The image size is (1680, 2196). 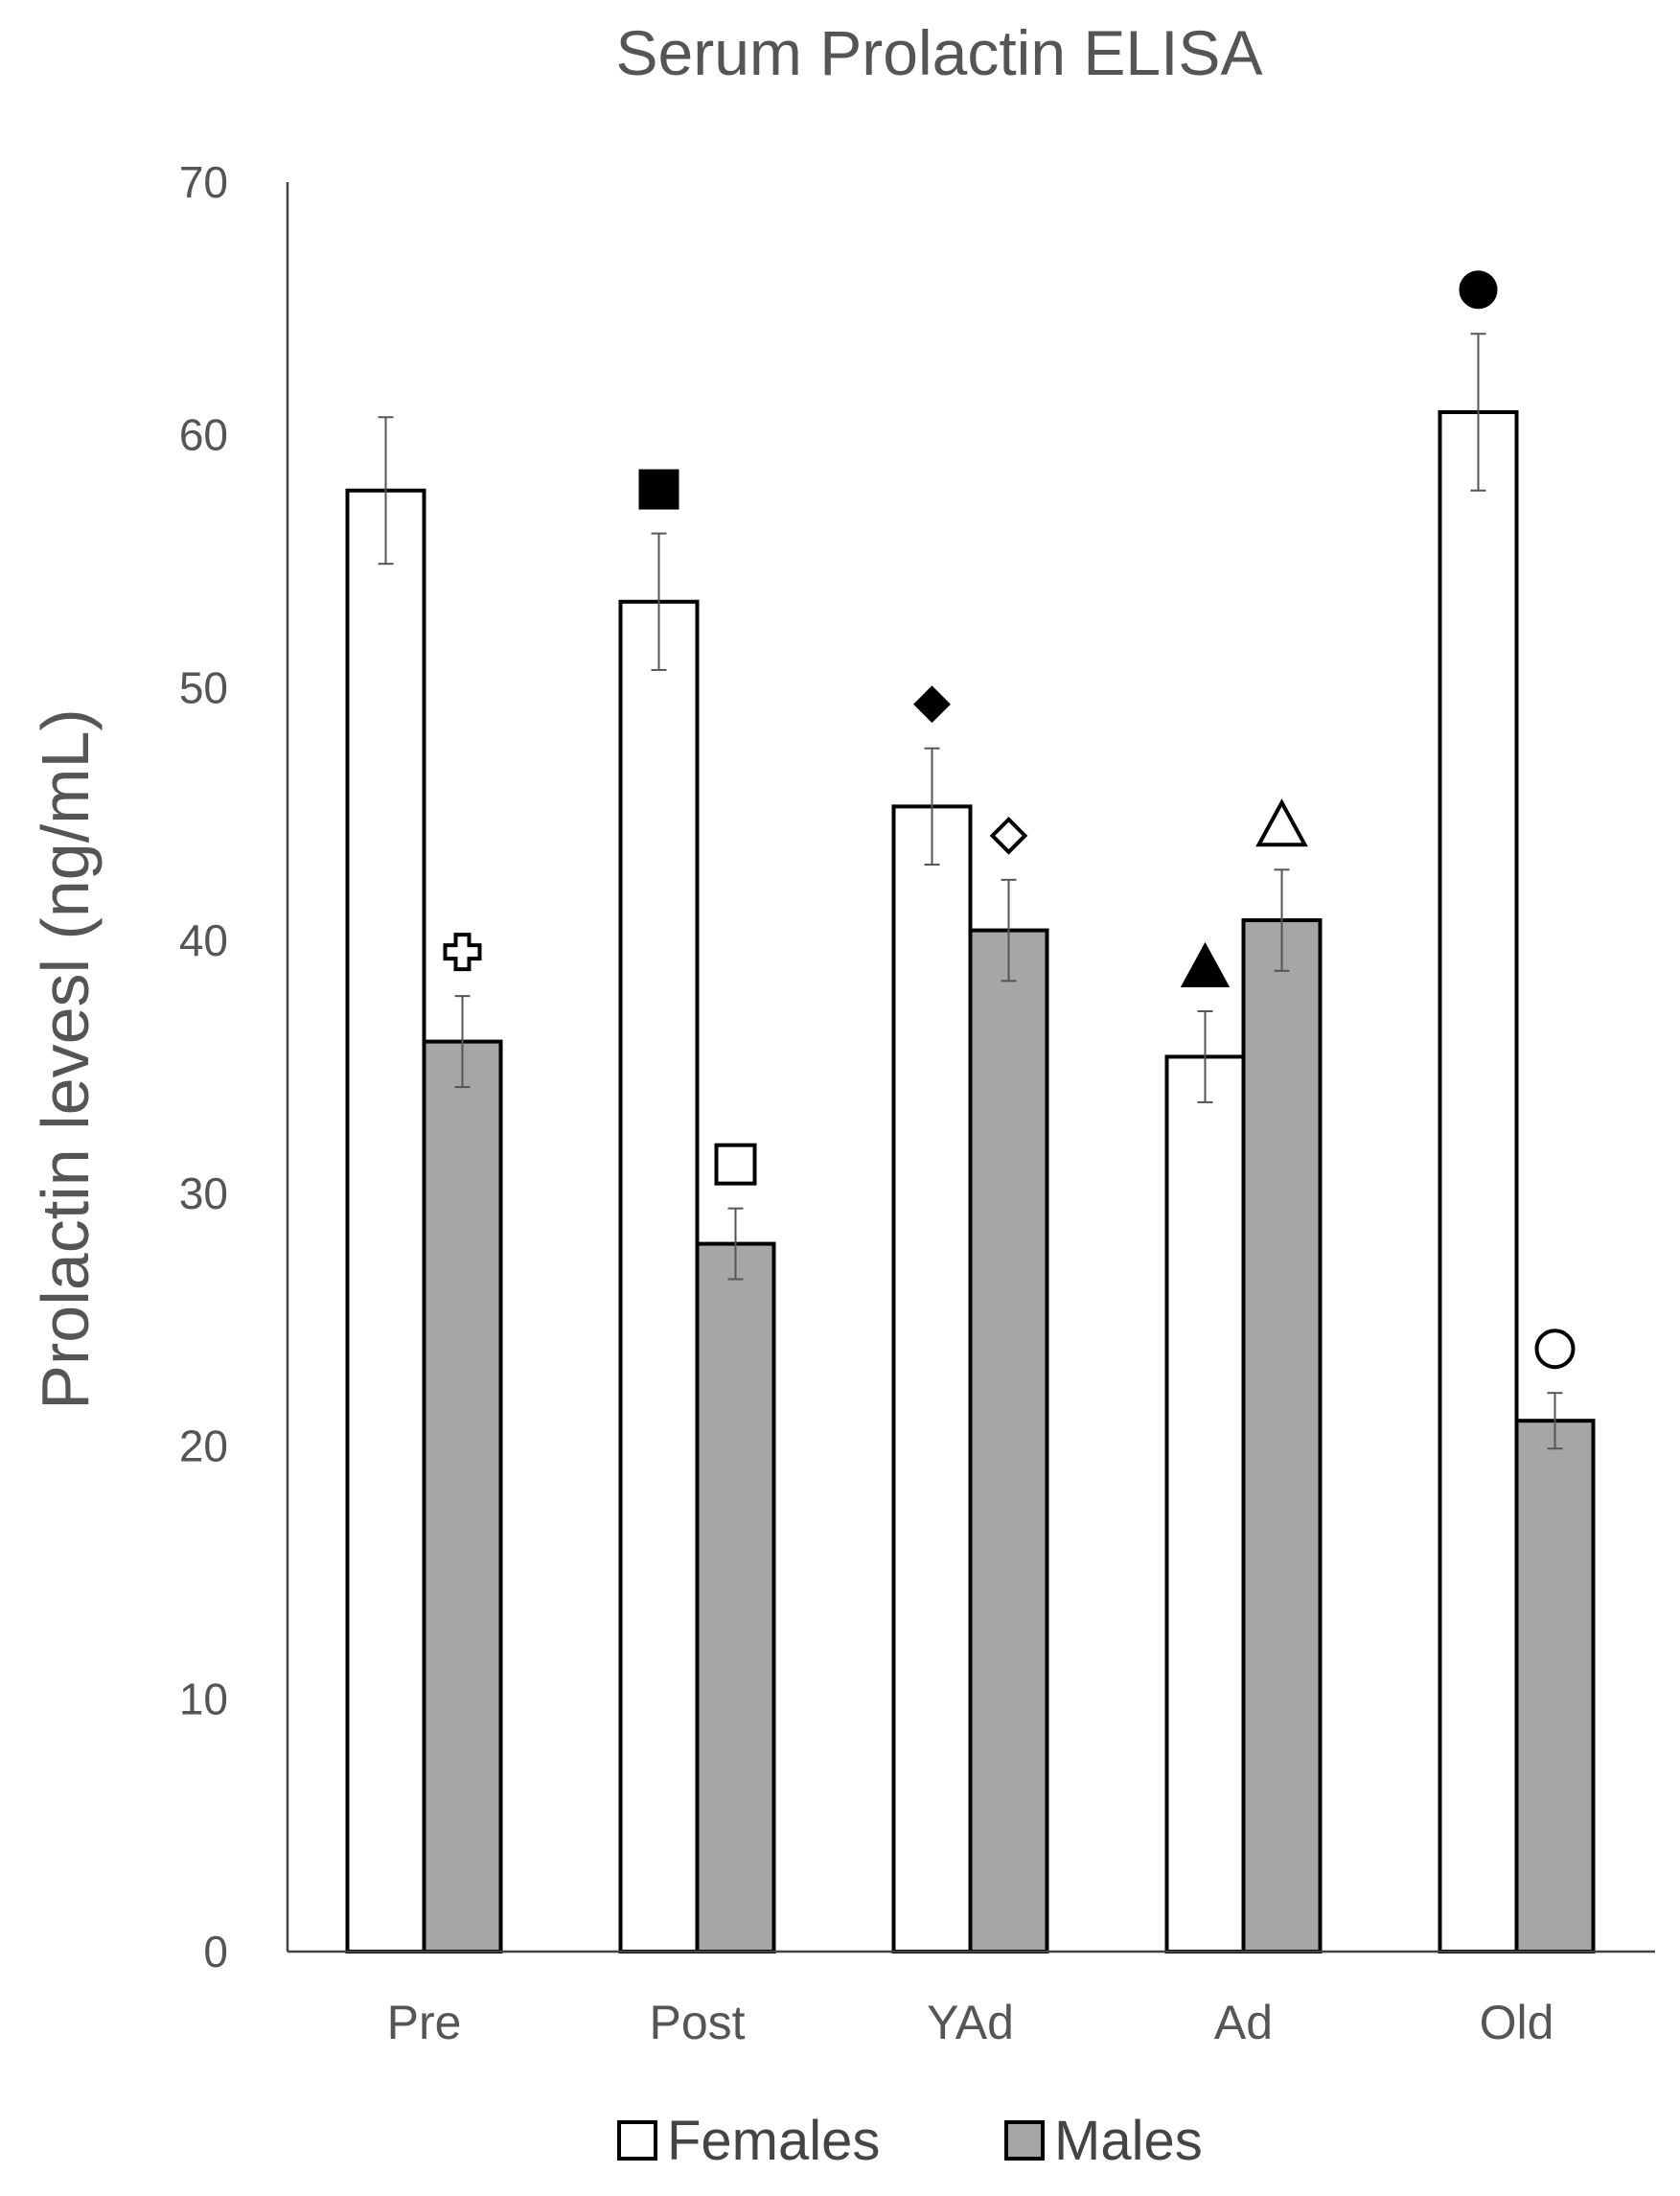 I want to click on bar-females-pre, so click(x=385, y=1220).